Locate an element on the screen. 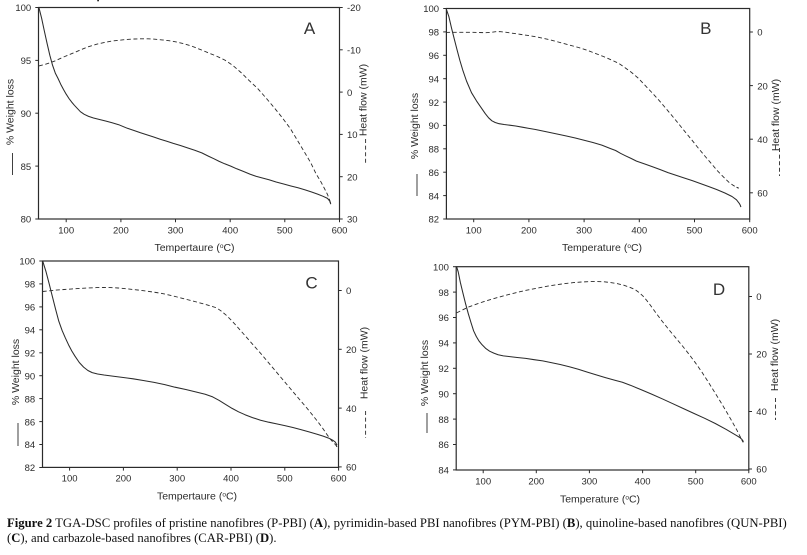 The height and width of the screenshot is (555, 807). svg-text: A is located at coordinates (310, 28).